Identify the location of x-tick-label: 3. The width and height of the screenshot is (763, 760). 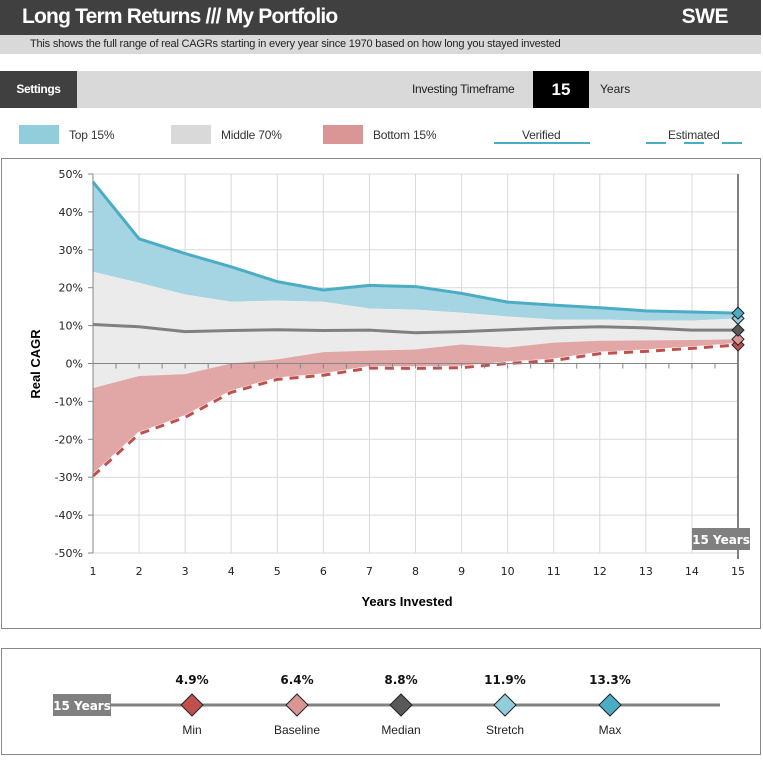
(185, 571).